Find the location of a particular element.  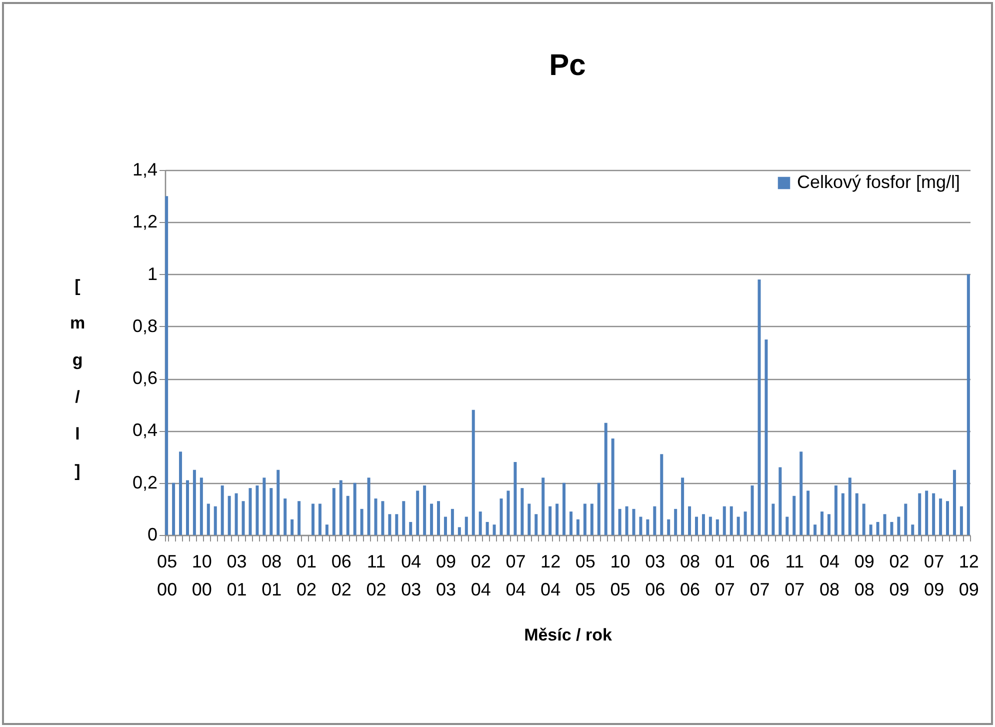

y-tick-label: 1,2 is located at coordinates (145, 222).